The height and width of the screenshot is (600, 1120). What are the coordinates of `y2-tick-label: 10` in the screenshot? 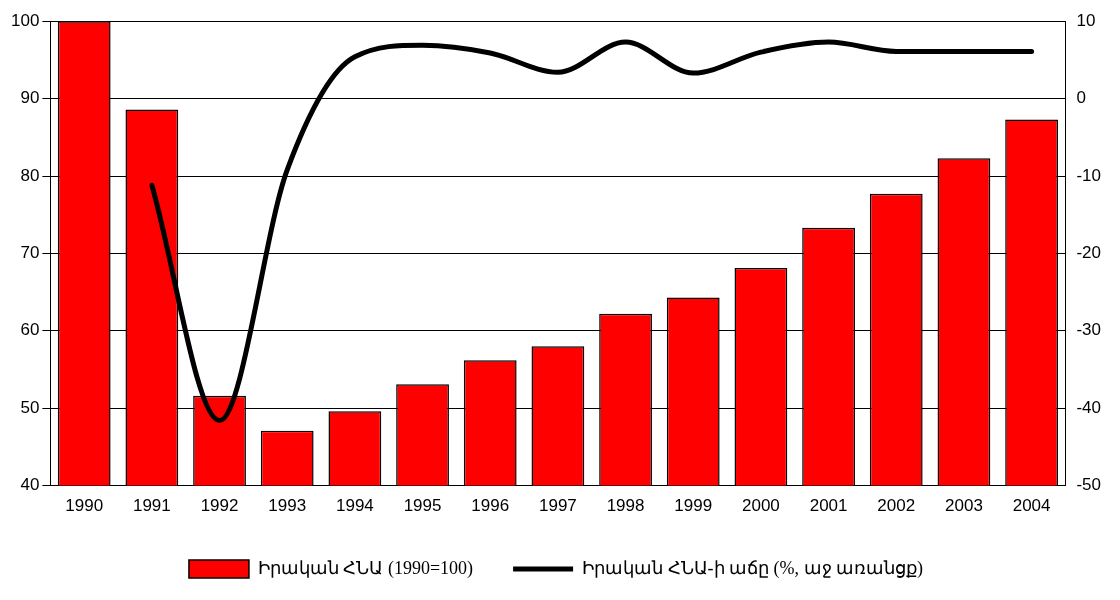 It's located at (1086, 20).